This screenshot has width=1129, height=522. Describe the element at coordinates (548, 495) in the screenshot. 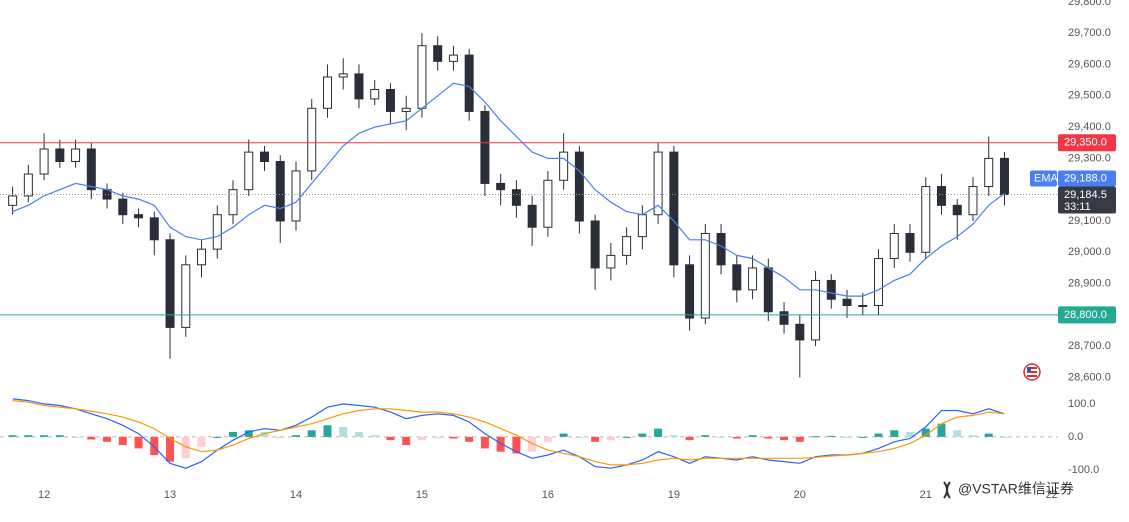

I see `x-tick-label: 16` at that location.